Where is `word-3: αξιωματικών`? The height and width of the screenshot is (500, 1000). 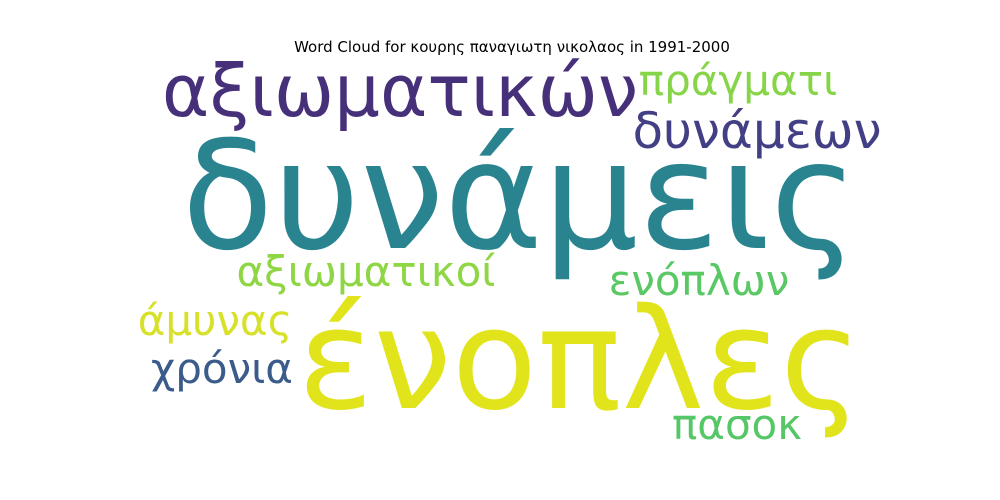 word-3: αξιωματικών is located at coordinates (400, 91).